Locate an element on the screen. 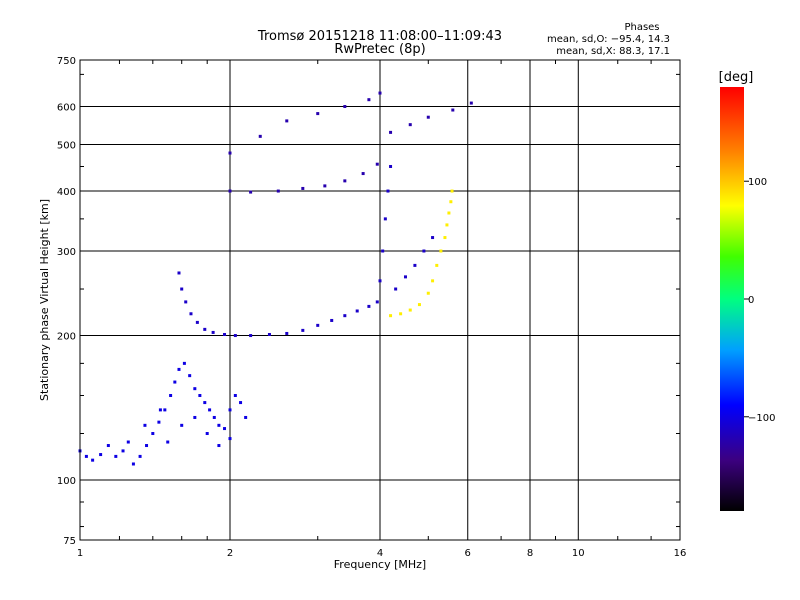 The height and width of the screenshot is (600, 800). x-tick-labels: 1 2 4 6 8 10 16 is located at coordinates (382, 553).